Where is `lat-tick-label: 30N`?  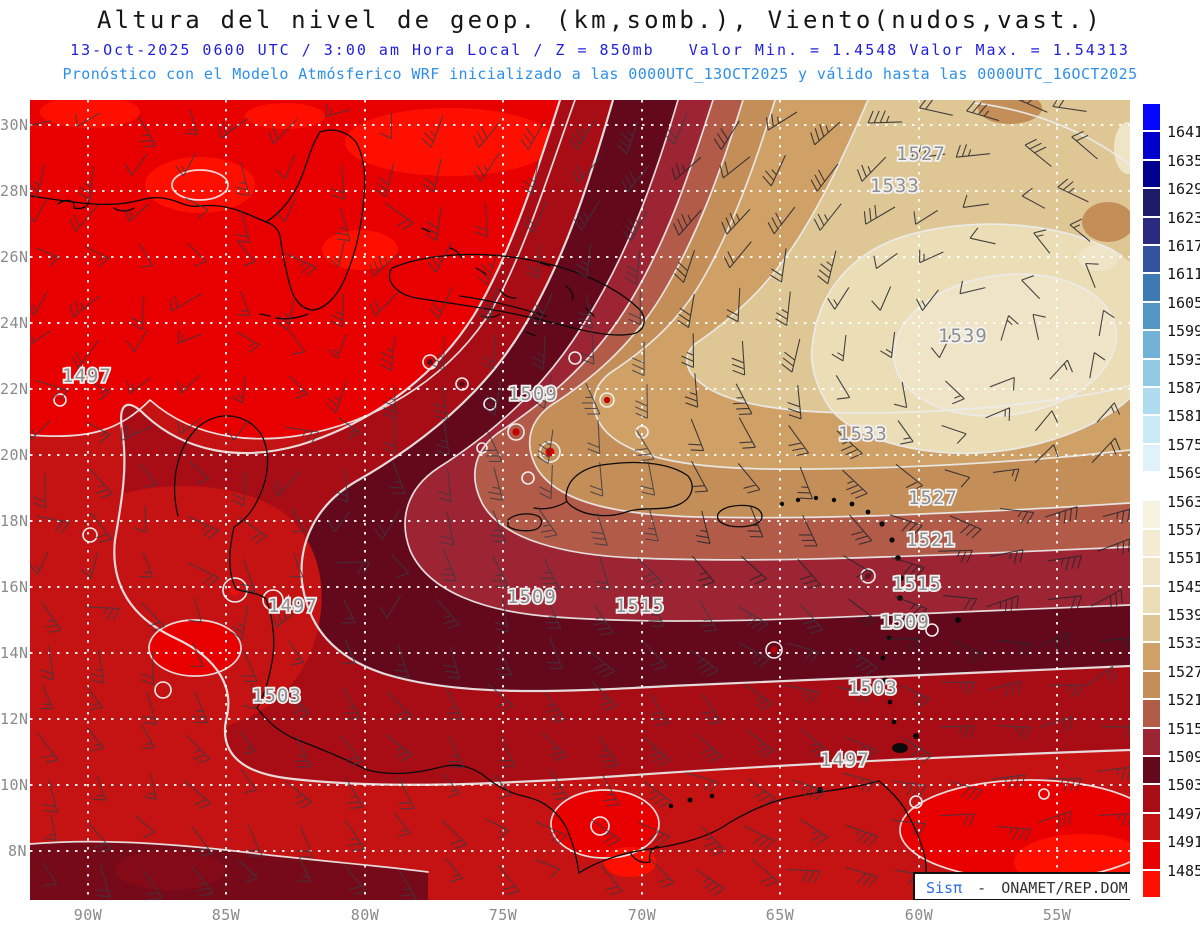
lat-tick-label: 30N is located at coordinates (14, 125).